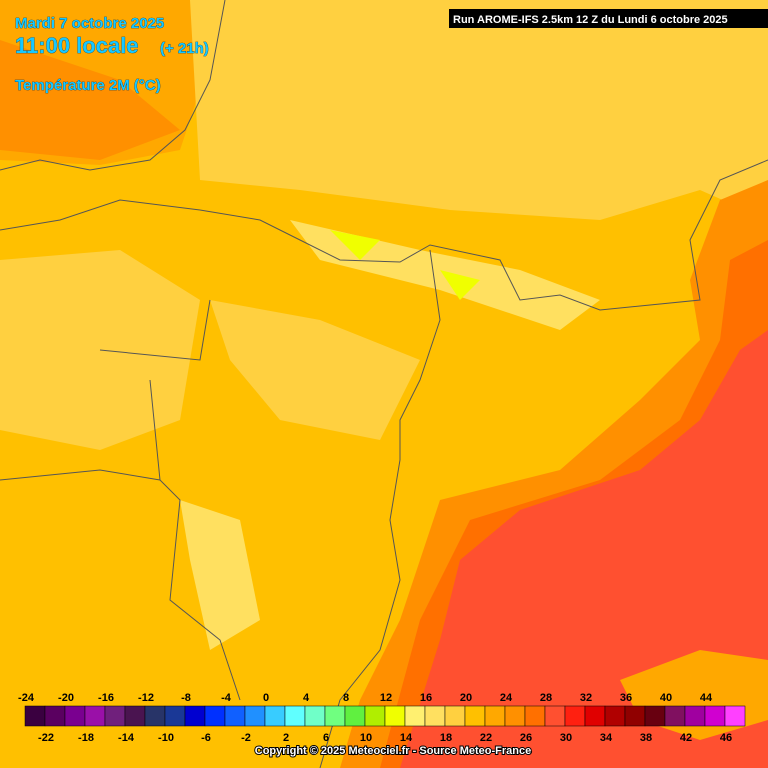 This screenshot has height=768, width=768. I want to click on scale-label: 26, so click(526, 738).